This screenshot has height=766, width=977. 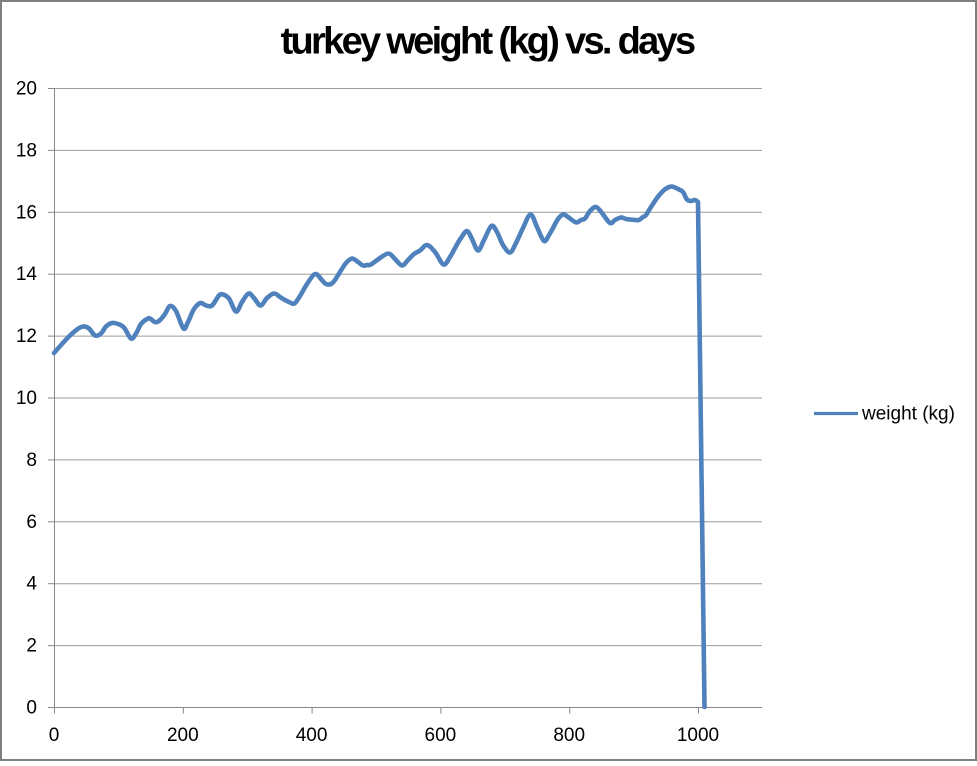 What do you see at coordinates (312, 735) in the screenshot?
I see `svg-text: 400` at bounding box center [312, 735].